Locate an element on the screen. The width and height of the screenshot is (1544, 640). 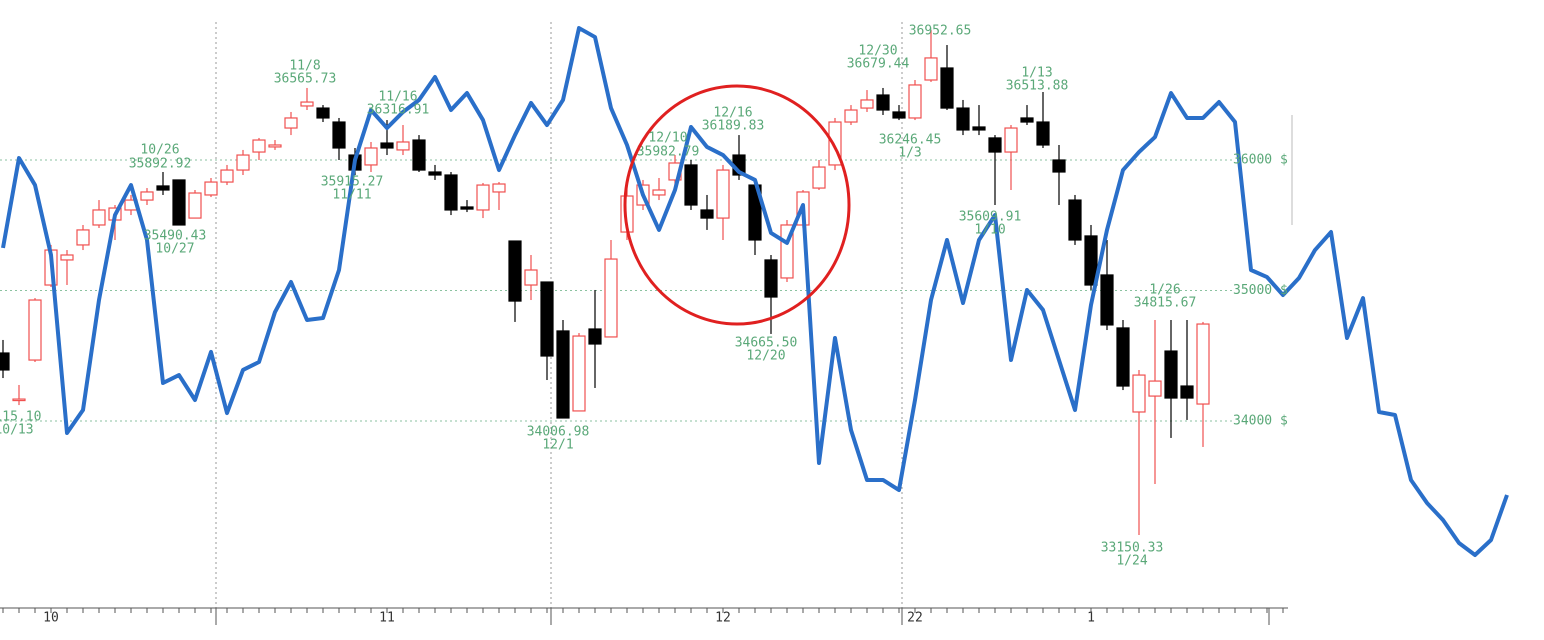
x-tick-label: 1 is located at coordinates (1091, 618).